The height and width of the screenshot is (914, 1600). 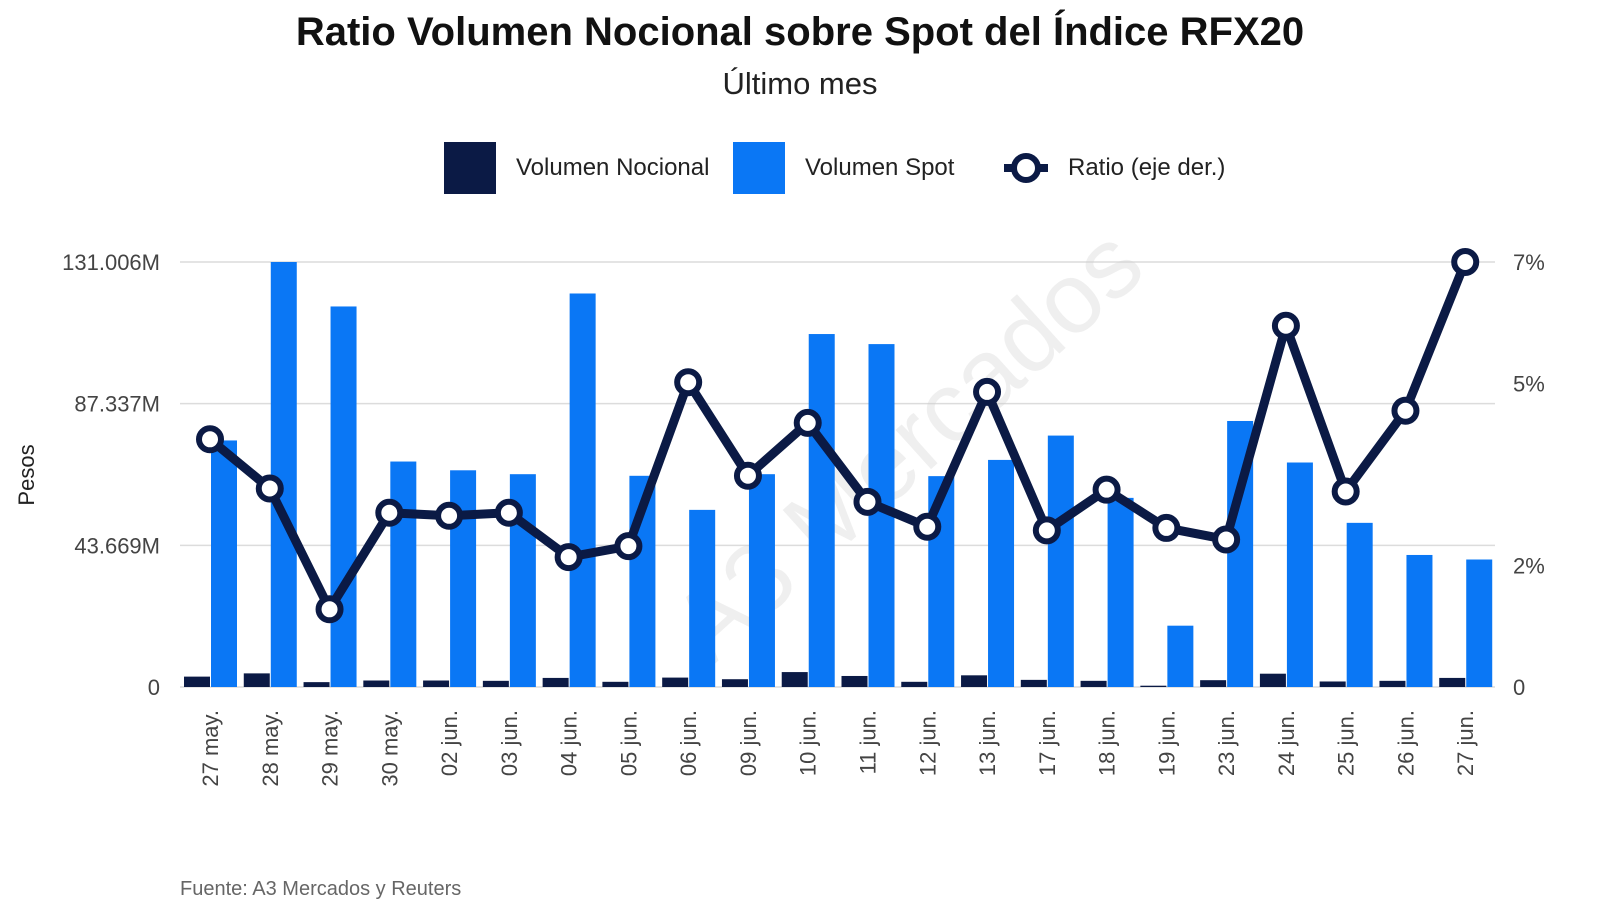 I want to click on y-right-tick-label: 0, so click(x=1519, y=687).